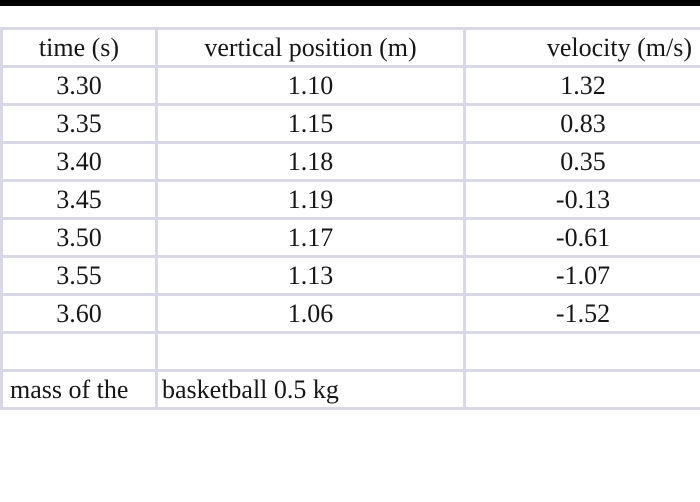  I want to click on table-row: 3.50 1.17 -0.61, so click(350, 237).